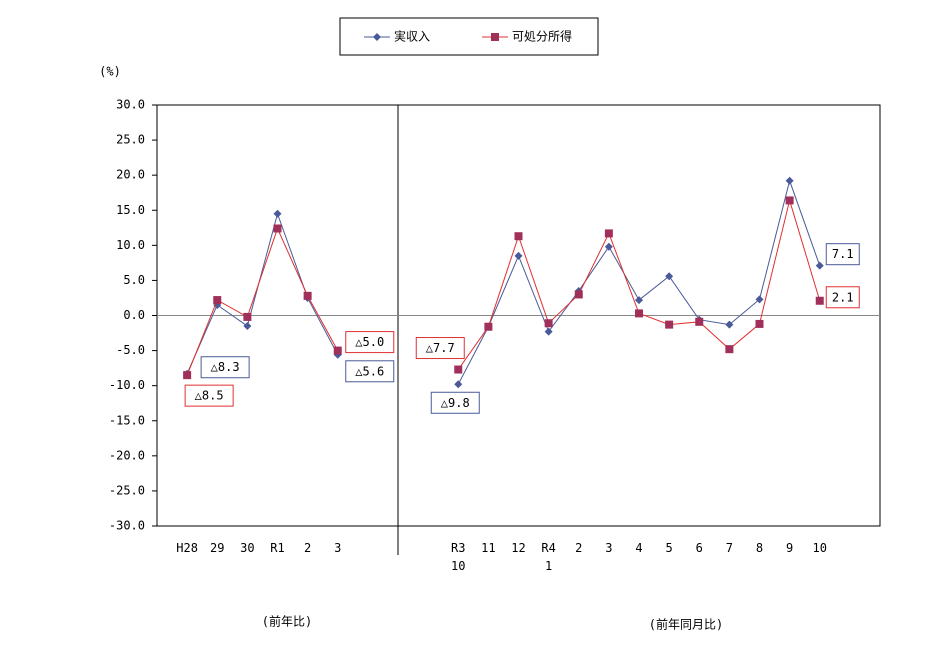 The image size is (950, 672). Describe the element at coordinates (277, 548) in the screenshot. I see `x-tick-label: R1` at that location.